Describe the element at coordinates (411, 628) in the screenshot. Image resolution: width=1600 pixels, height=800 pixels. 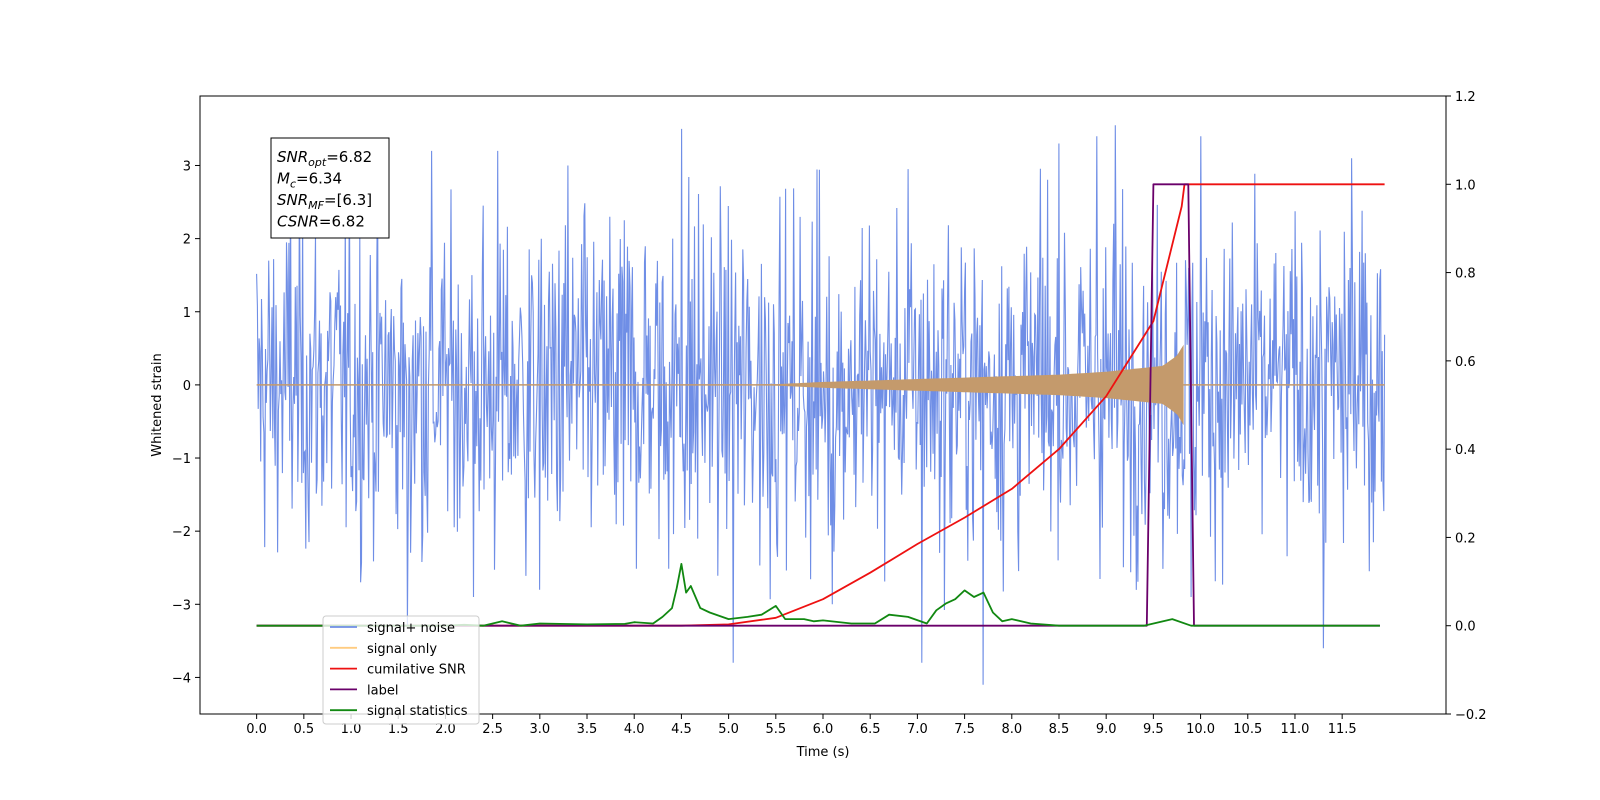
I see `legend-label: signal+ noise` at that location.